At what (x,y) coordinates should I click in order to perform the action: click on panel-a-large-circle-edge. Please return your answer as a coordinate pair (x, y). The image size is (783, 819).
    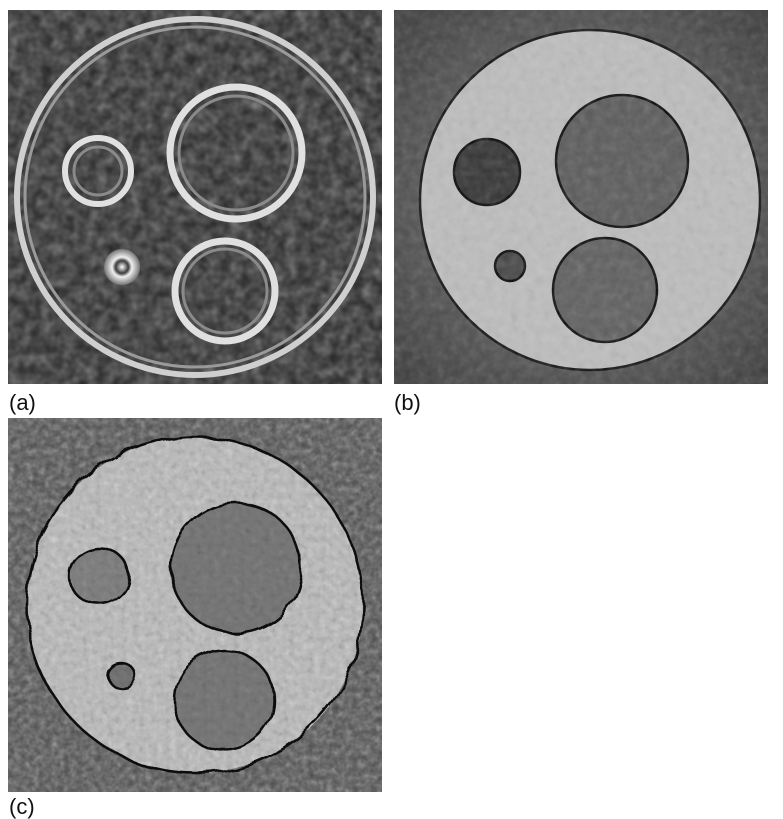
    Looking at the image, I should click on (236, 153).